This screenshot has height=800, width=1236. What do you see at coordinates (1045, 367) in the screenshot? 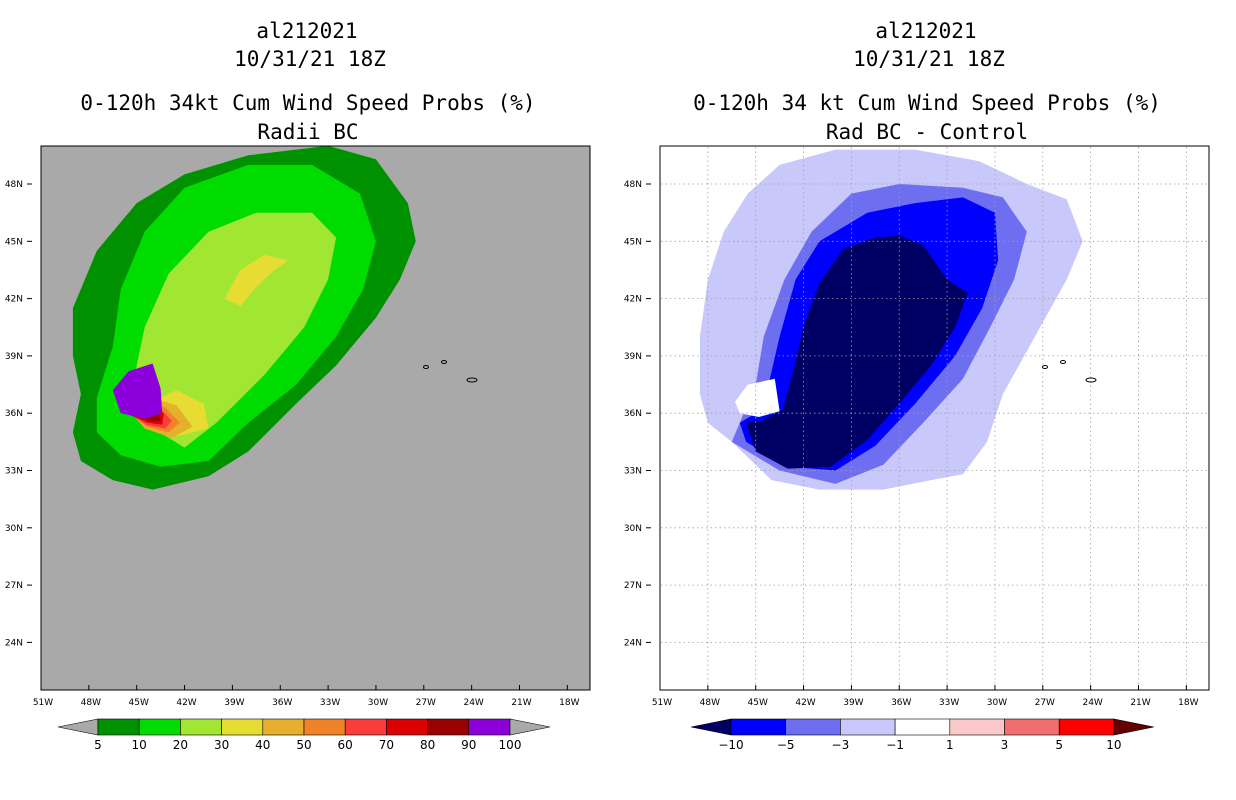
I see `right-island-flores` at bounding box center [1045, 367].